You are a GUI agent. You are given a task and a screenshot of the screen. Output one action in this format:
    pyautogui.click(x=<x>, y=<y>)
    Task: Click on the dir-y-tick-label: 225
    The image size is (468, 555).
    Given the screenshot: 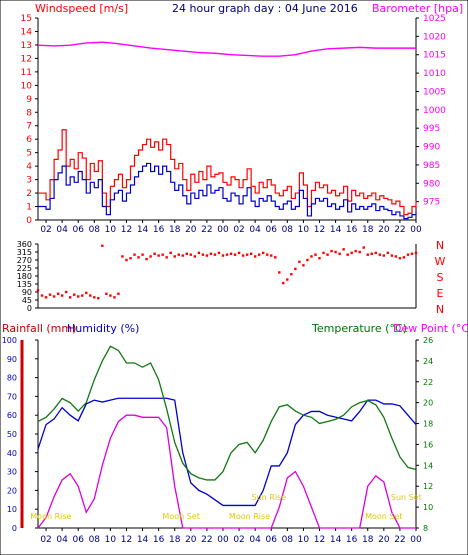 What is the action you would take?
    pyautogui.click(x=24, y=268)
    